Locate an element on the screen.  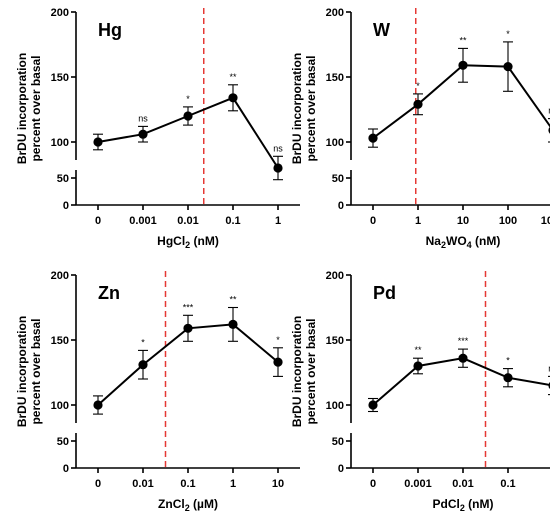
panel-label: Pd is located at coordinates (384, 293).